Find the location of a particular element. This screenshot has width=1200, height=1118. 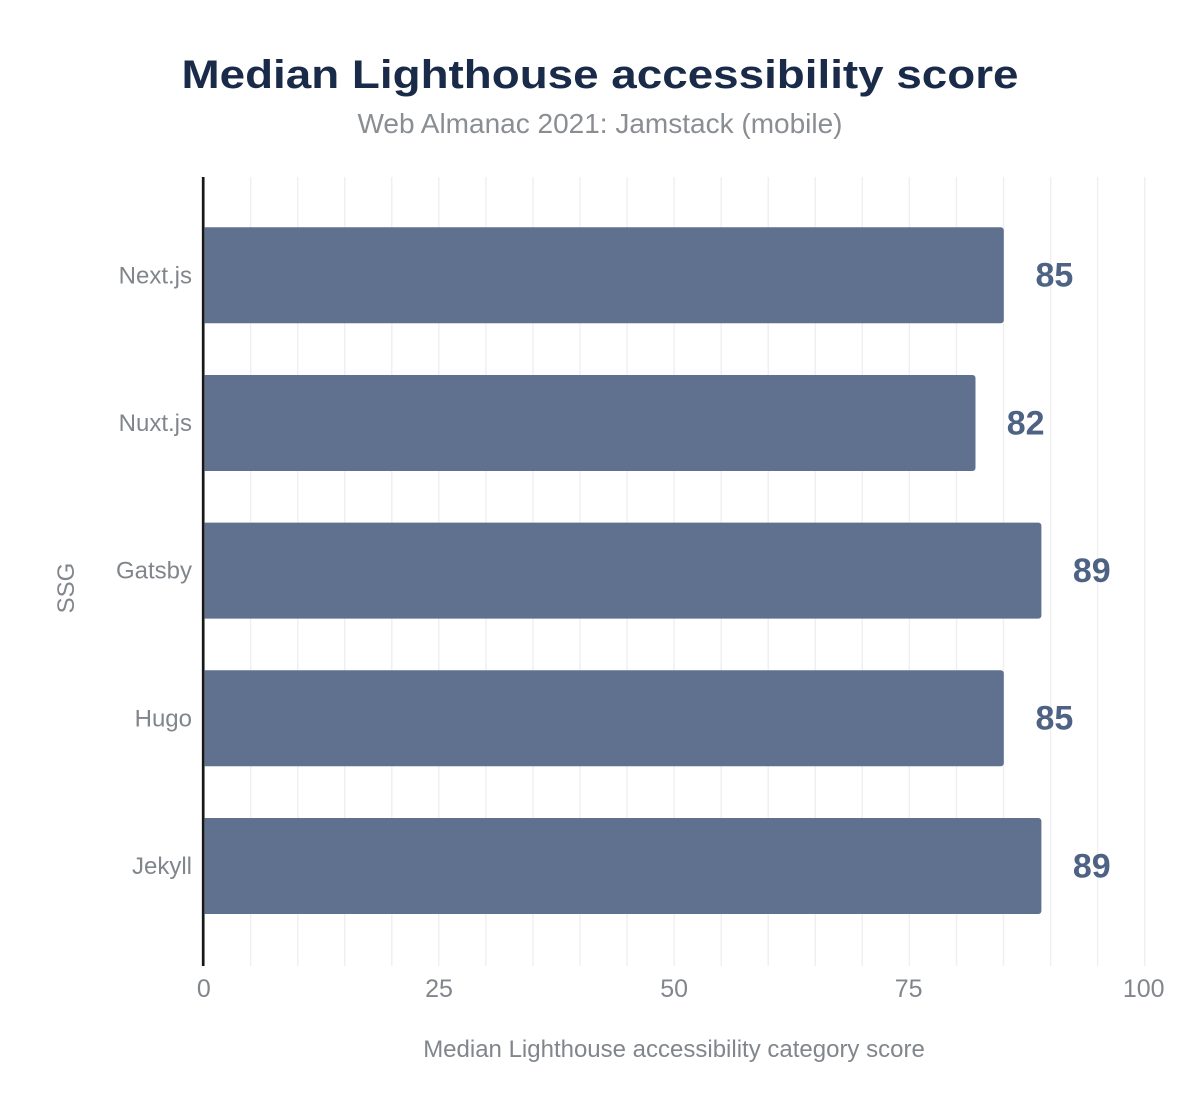

svg-text: 100 is located at coordinates (1144, 989).